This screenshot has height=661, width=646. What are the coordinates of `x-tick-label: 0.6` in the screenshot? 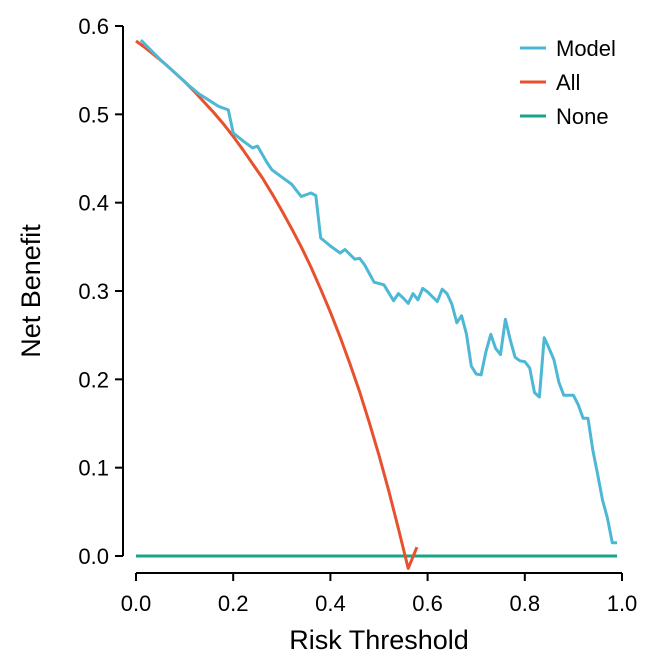 It's located at (427, 603).